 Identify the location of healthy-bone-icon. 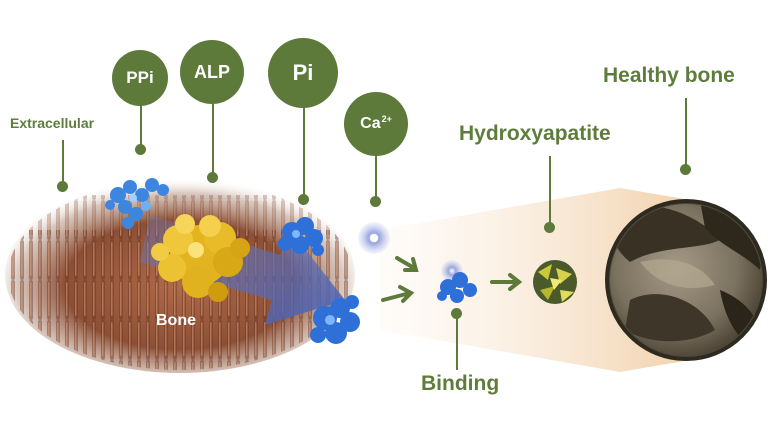
(686, 280).